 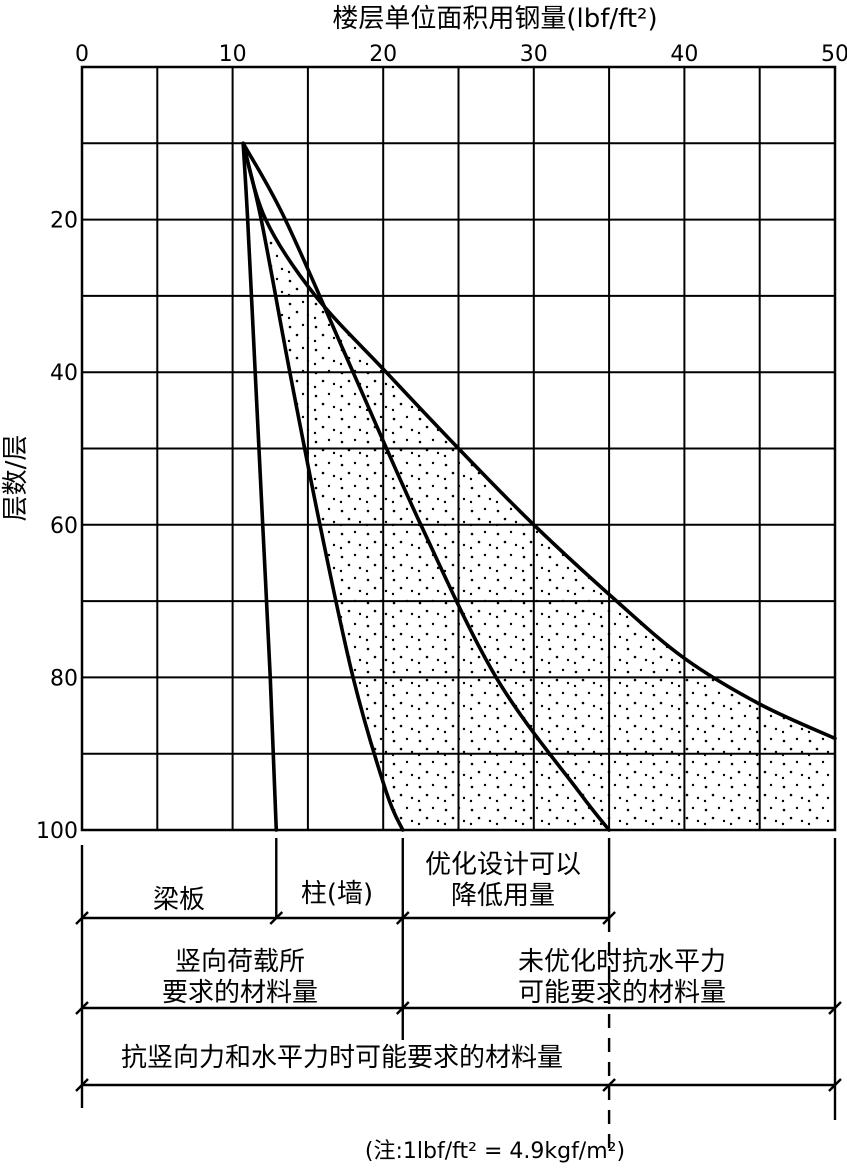 I want to click on label-lateral-line1: 未优化时抗水平力, so click(x=622, y=962).